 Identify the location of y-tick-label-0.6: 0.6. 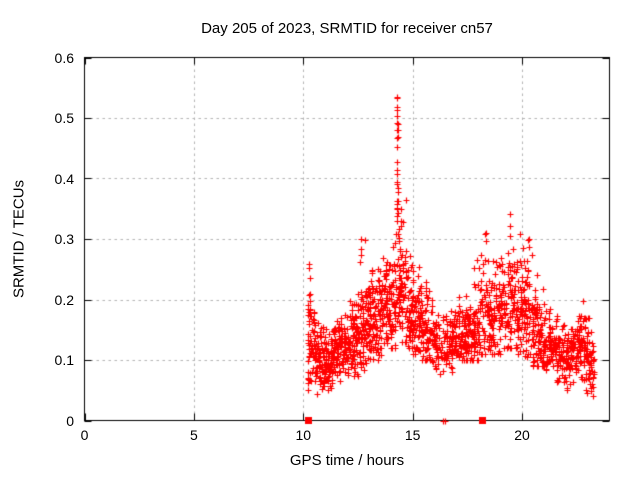
(64, 57).